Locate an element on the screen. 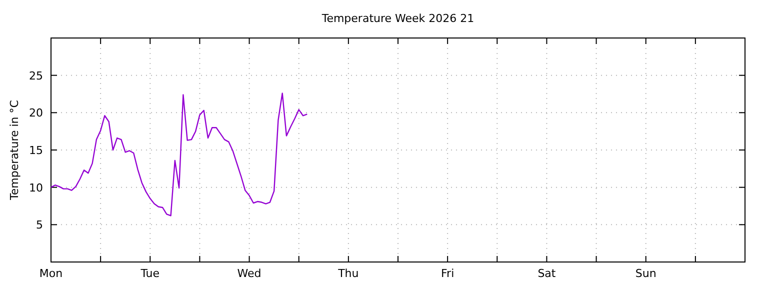  x-tick-label: Sat is located at coordinates (547, 273).